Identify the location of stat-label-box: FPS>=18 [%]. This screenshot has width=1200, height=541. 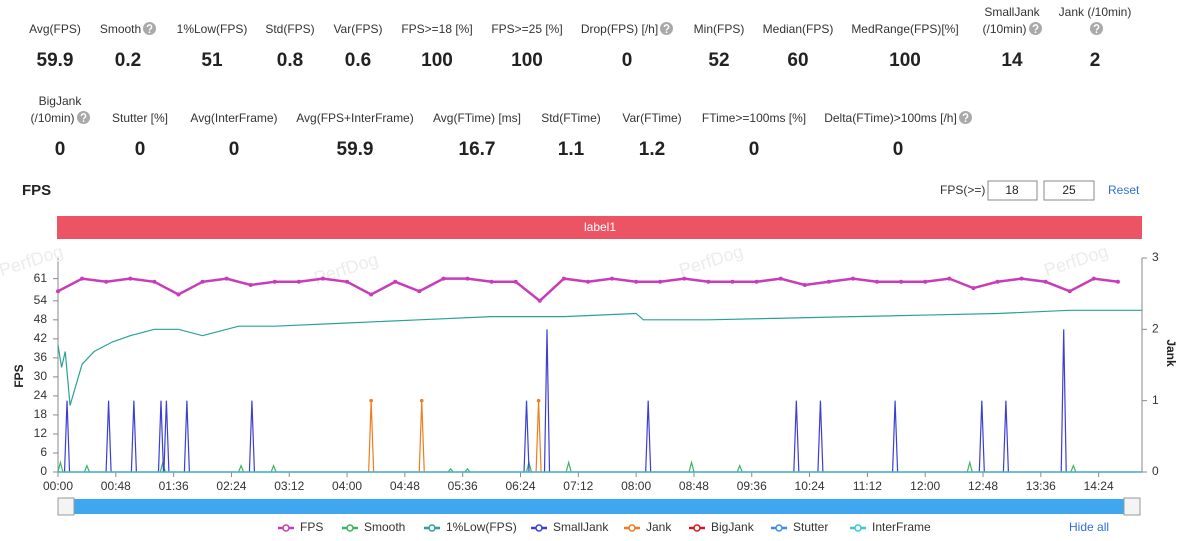
(437, 19).